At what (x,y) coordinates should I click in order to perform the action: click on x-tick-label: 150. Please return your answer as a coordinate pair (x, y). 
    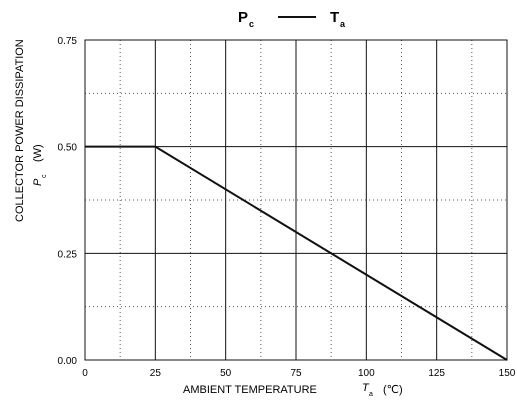
    Looking at the image, I should click on (507, 373).